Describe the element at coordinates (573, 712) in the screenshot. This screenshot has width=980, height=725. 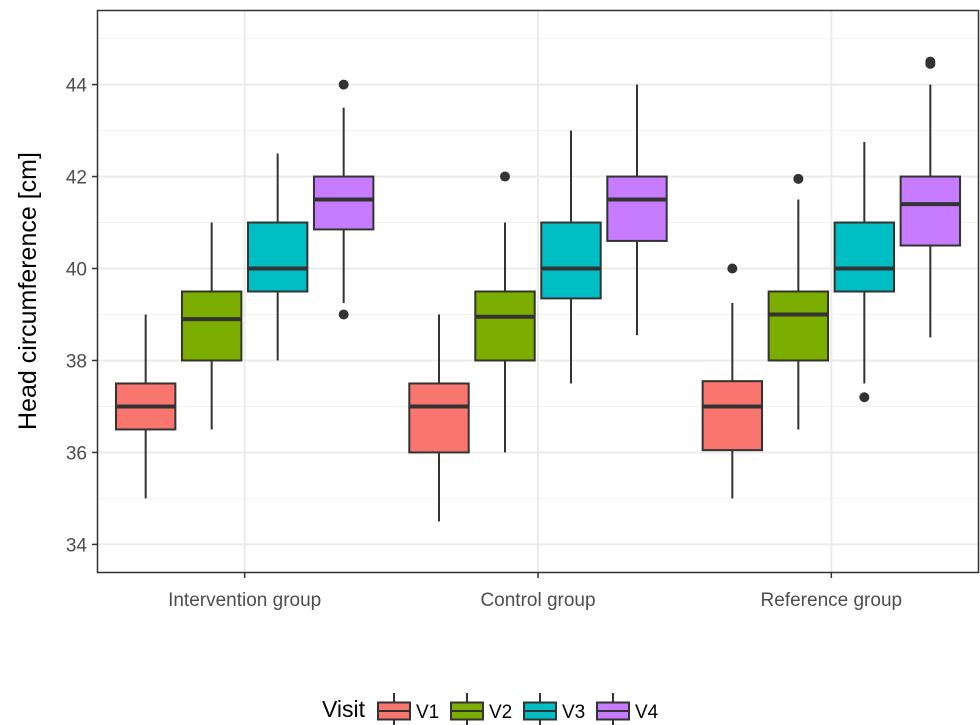
I see `legend-label: V3` at that location.